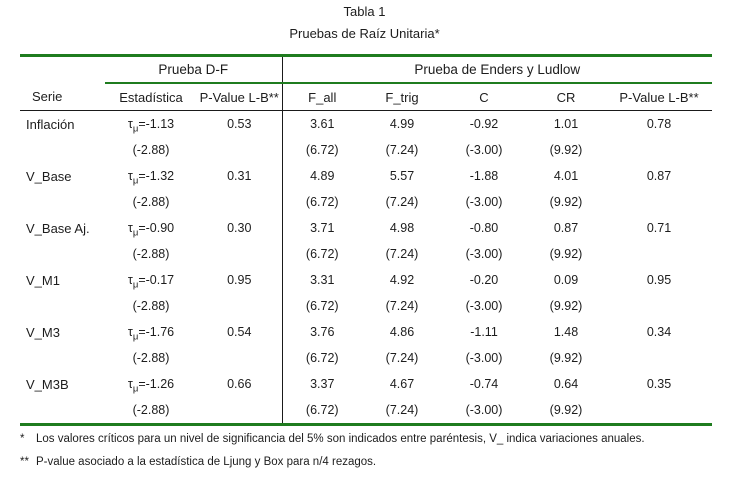 The height and width of the screenshot is (477, 729). What do you see at coordinates (566, 97) in the screenshot?
I see `column-header-cr: CR` at bounding box center [566, 97].